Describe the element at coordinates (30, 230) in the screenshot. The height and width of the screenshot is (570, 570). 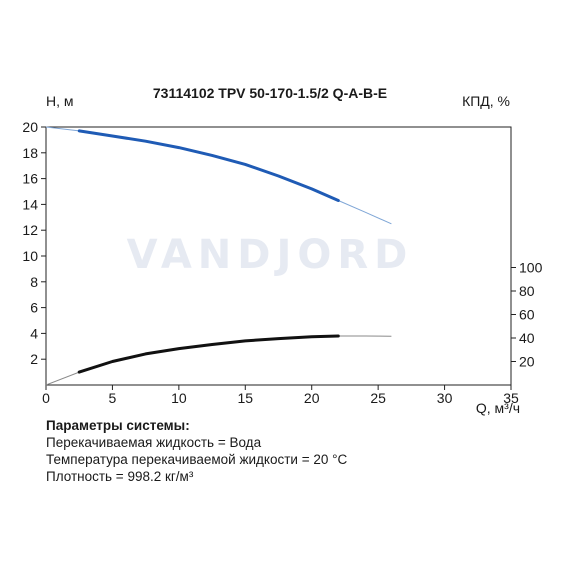
I see `y-left-tick-label: 12` at that location.